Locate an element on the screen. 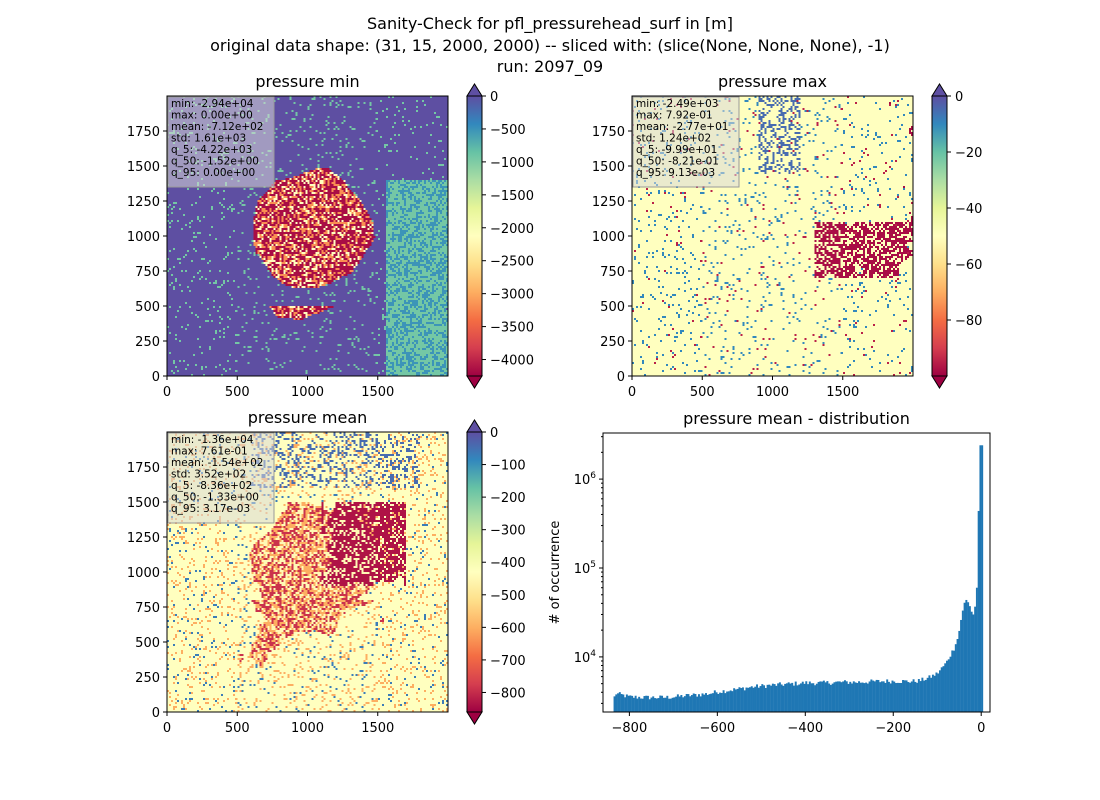 This screenshot has width=1100, height=800. figure-title-line-3: run: 2097_09 is located at coordinates (550, 67).